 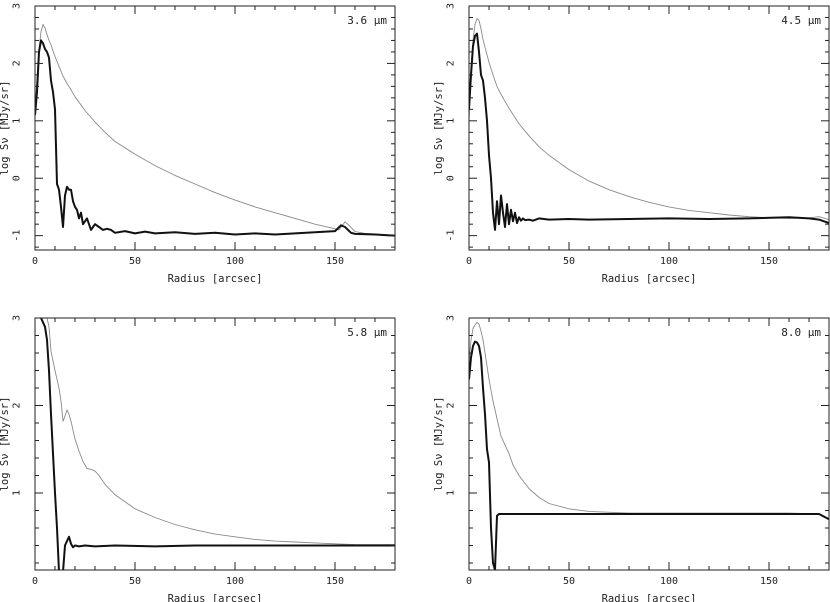 I want to click on chart-1-xlabel: Radius [arcsec], so click(x=215, y=279).